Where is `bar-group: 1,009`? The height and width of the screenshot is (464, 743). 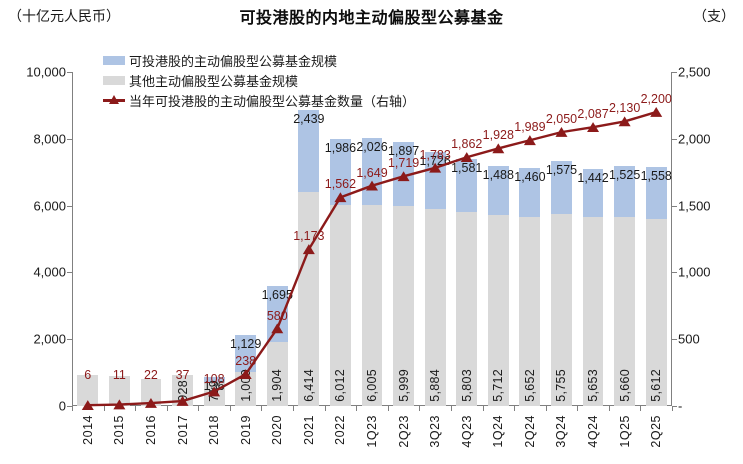
bar-group: 1,009 is located at coordinates (246, 239).